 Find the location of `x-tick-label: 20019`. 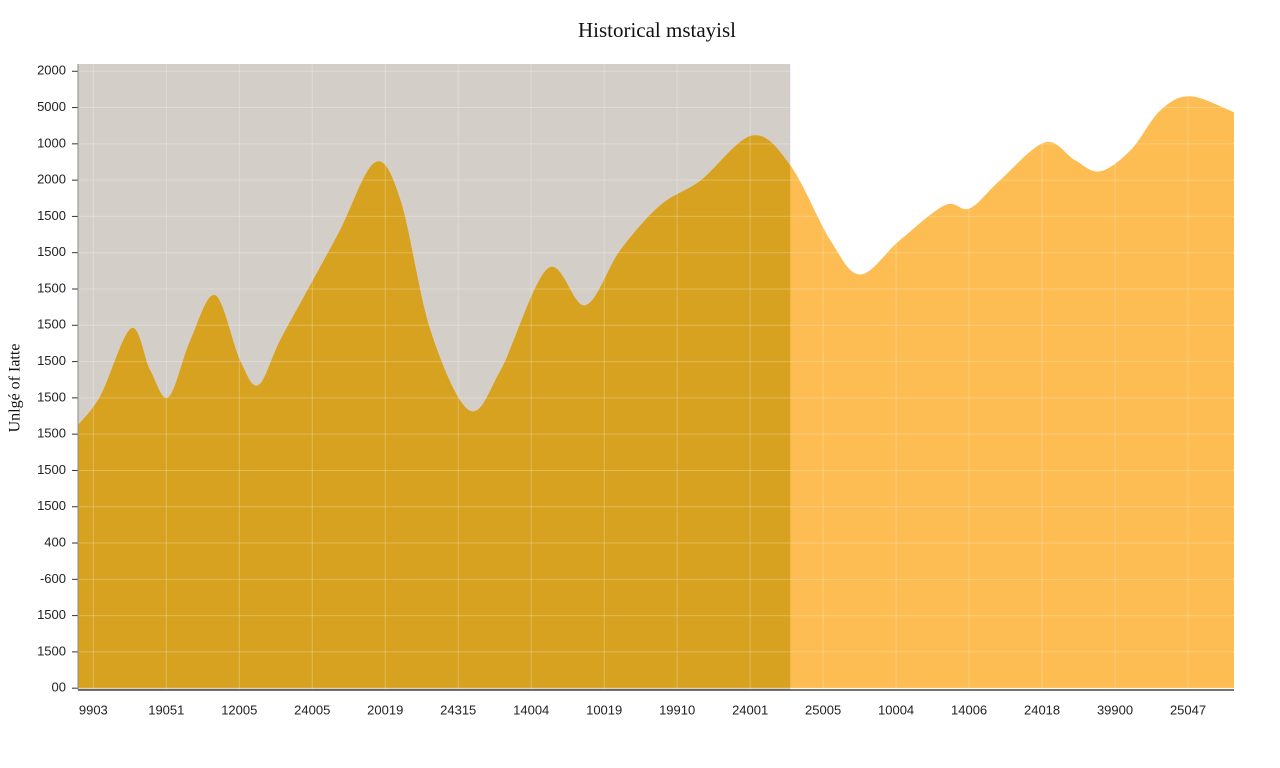

x-tick-label: 20019 is located at coordinates (385, 709).